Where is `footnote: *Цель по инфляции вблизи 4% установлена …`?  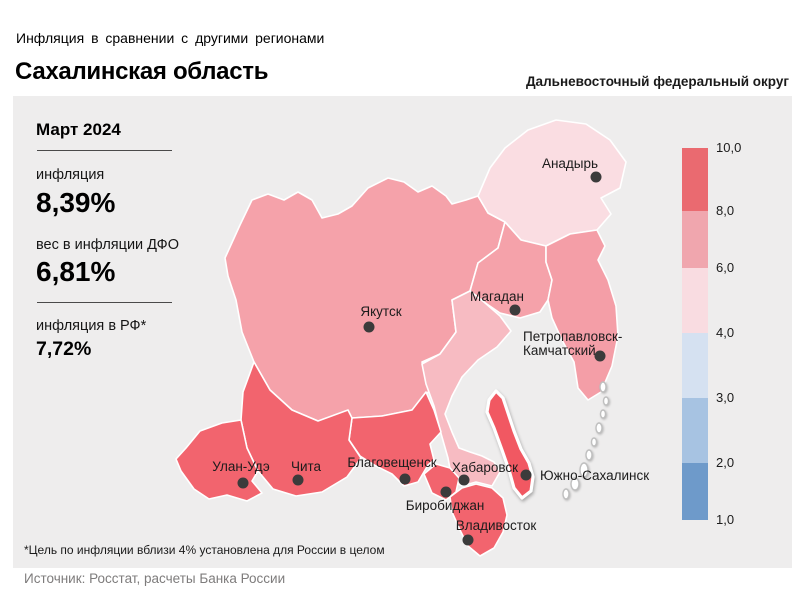 footnote: *Цель по инфляции вблизи 4% установлена … is located at coordinates (204, 550).